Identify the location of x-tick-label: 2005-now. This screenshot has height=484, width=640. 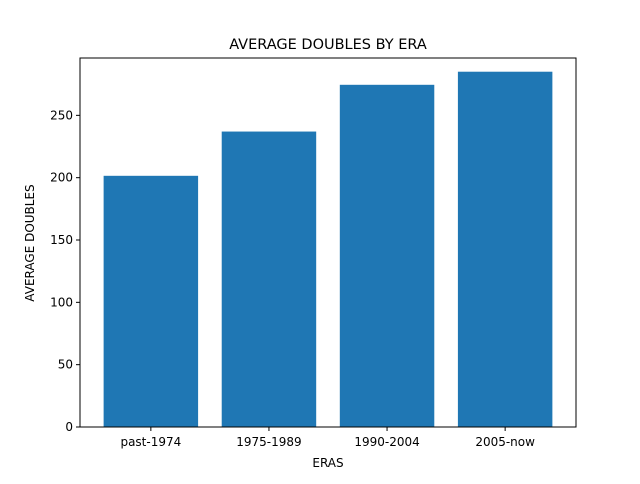
(505, 442).